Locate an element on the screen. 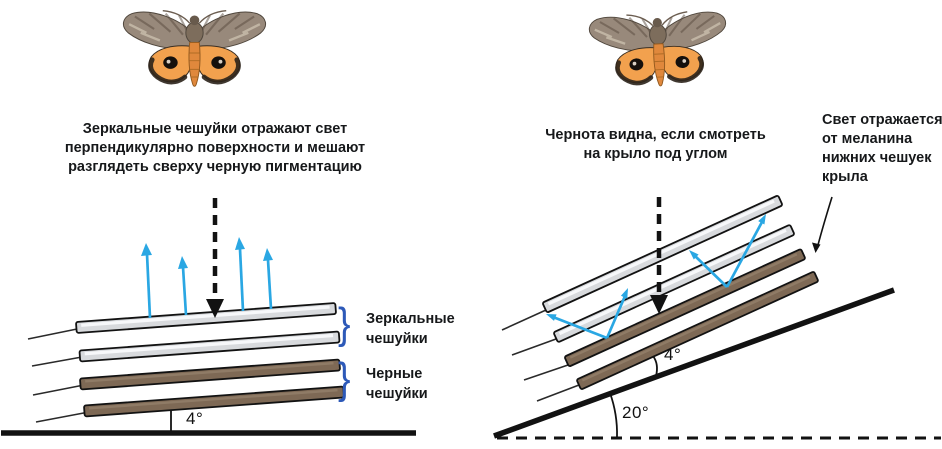 The width and height of the screenshot is (942, 449). tilted-wing-base-line is located at coordinates (694, 363).